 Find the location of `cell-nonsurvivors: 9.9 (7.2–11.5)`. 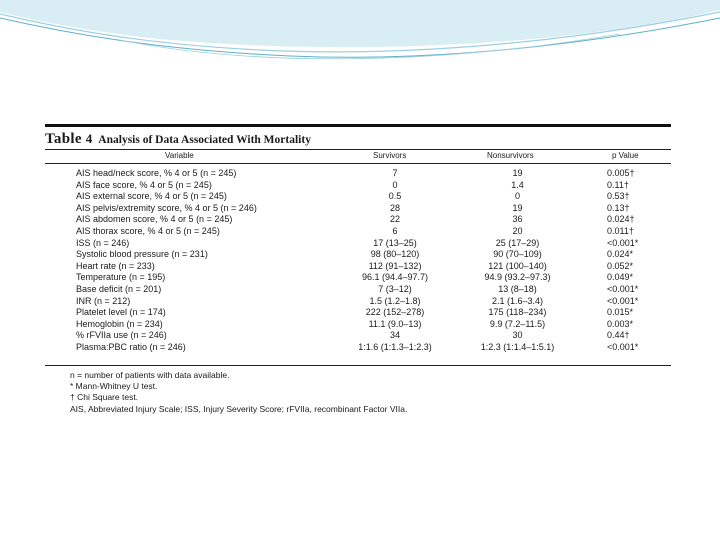

cell-nonsurvivors: 9.9 (7.2–11.5) is located at coordinates (517, 323).